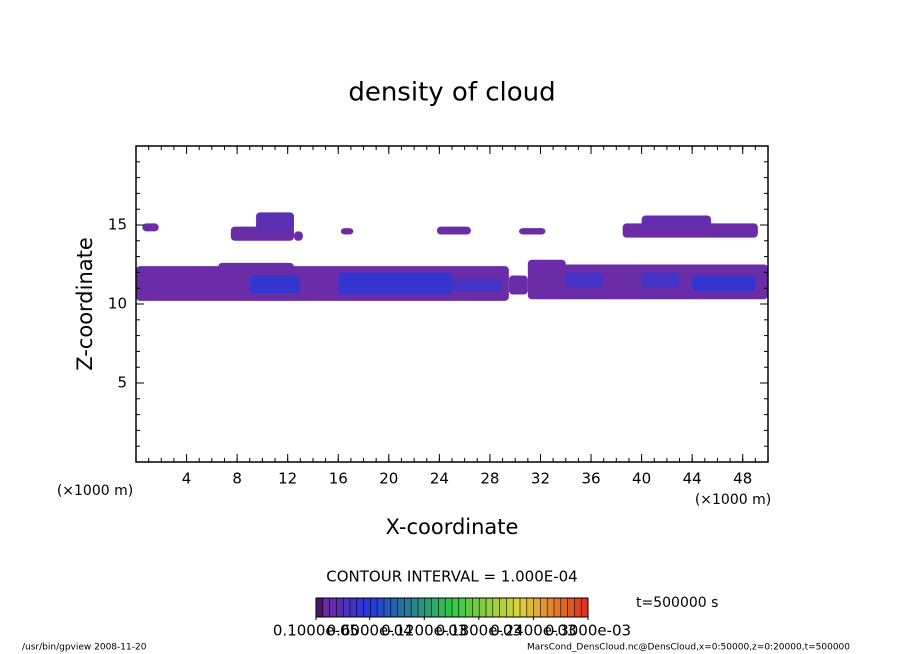  I want to click on x-tick-label: 36, so click(590, 479).